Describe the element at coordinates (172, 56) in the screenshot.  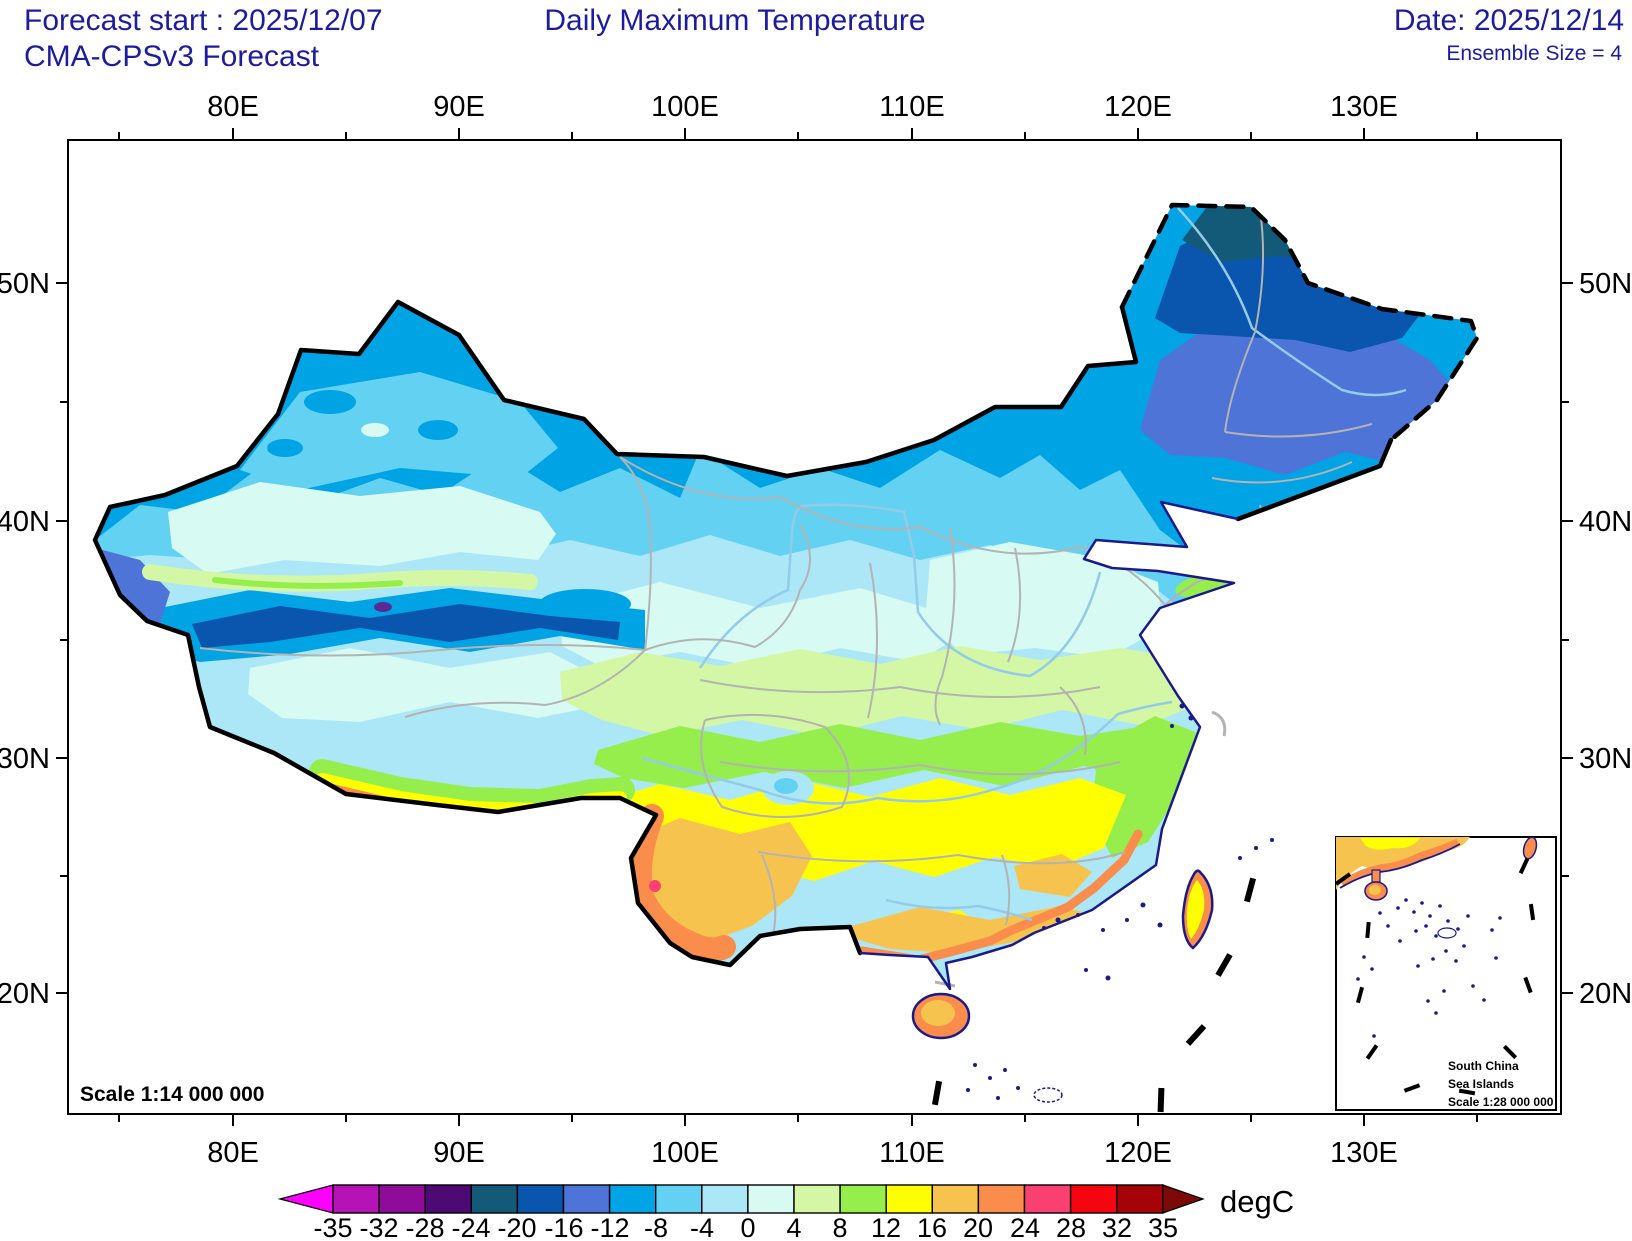
I see `model-name-label: CMA-CPSv3 Forecast` at that location.